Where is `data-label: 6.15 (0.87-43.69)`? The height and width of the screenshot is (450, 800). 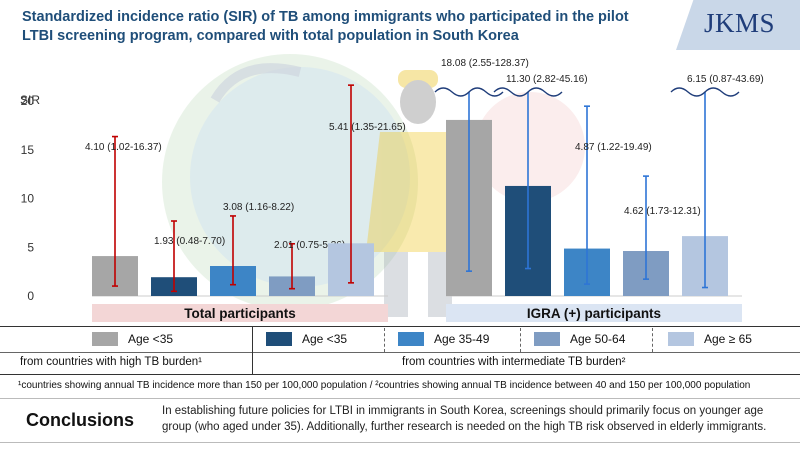
data-label: 6.15 (0.87-43.69) is located at coordinates (725, 79).